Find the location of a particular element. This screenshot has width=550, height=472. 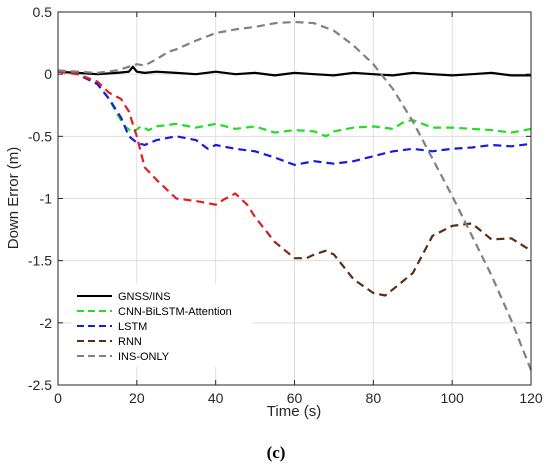

x-tick-label: 120 is located at coordinates (531, 398).